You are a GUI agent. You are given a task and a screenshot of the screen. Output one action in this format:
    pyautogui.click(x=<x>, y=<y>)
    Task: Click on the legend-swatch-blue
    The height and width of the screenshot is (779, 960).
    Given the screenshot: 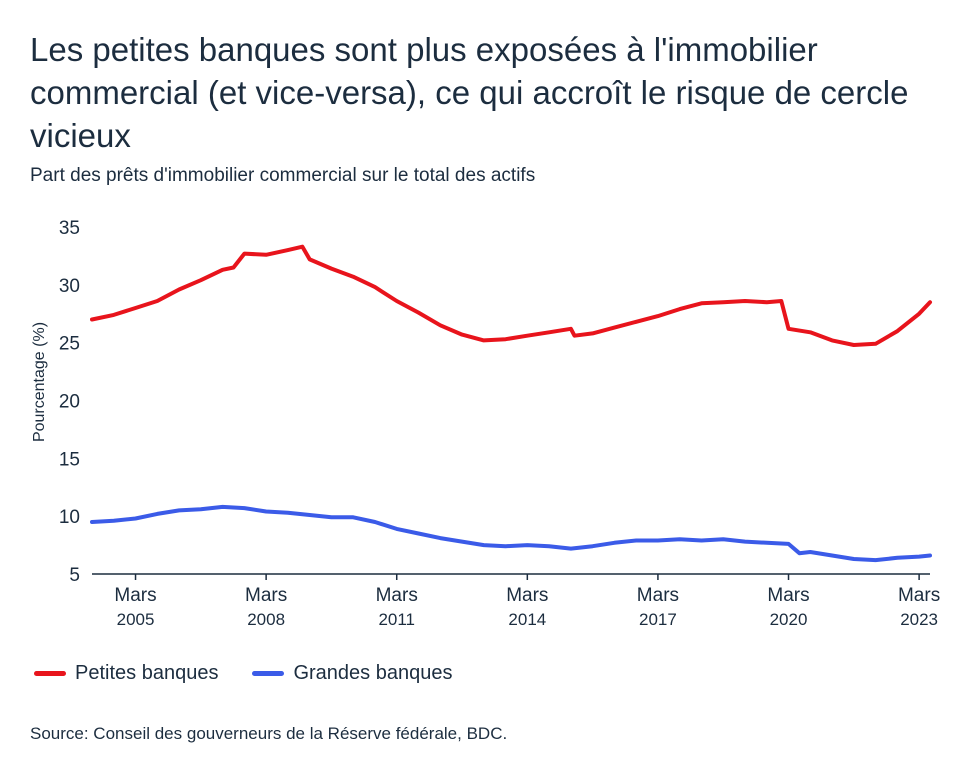 What is the action you would take?
    pyautogui.click(x=268, y=673)
    